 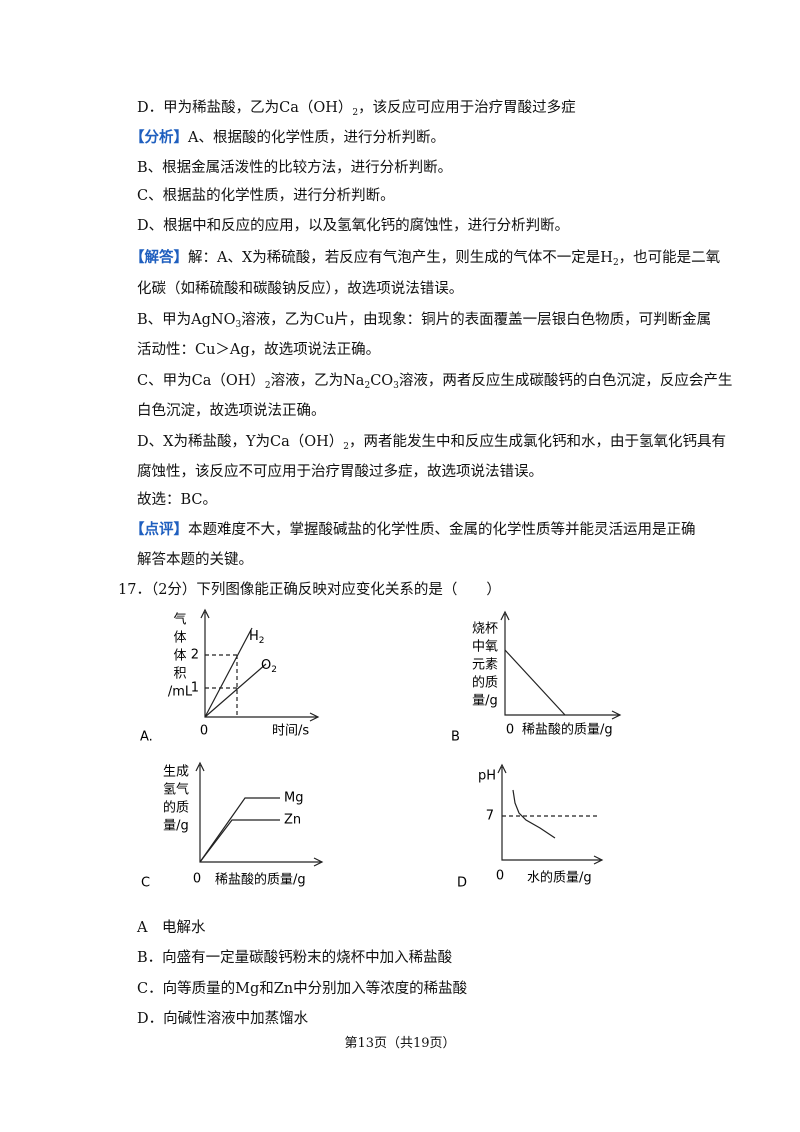 I want to click on graph-letter: A., so click(x=146, y=737).